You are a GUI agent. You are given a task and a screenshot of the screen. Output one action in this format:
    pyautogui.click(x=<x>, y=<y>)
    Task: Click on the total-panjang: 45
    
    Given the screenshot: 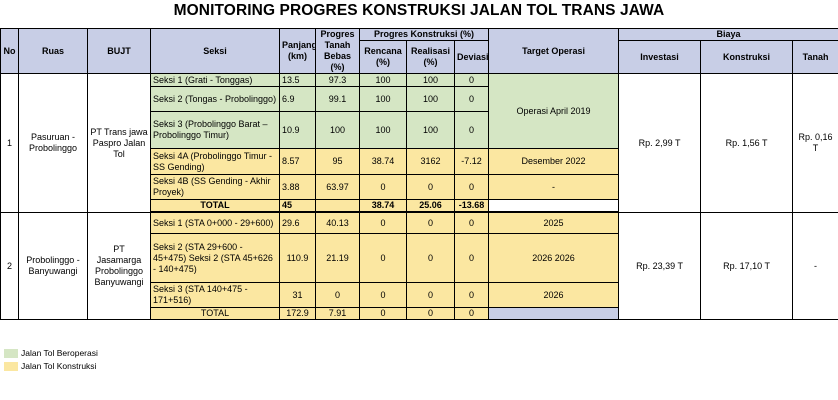 What is the action you would take?
    pyautogui.click(x=297, y=205)
    